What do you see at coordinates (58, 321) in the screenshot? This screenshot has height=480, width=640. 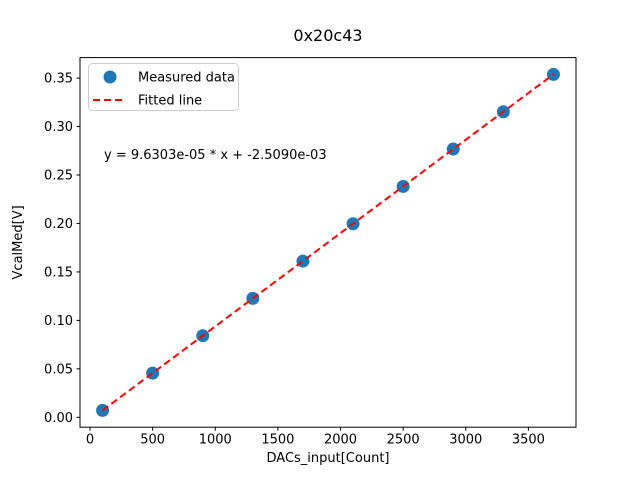 I see `y-tick-label: 0.10` at bounding box center [58, 321].